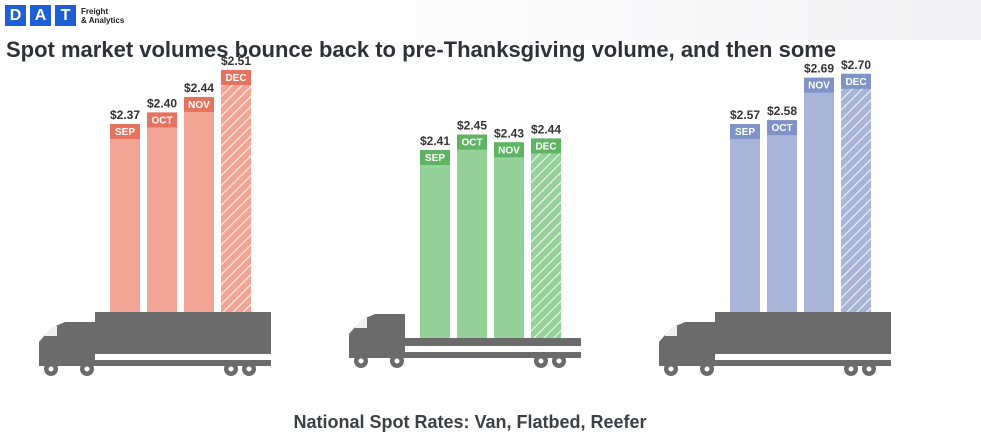  I want to click on value-label: $2.43, so click(509, 133).